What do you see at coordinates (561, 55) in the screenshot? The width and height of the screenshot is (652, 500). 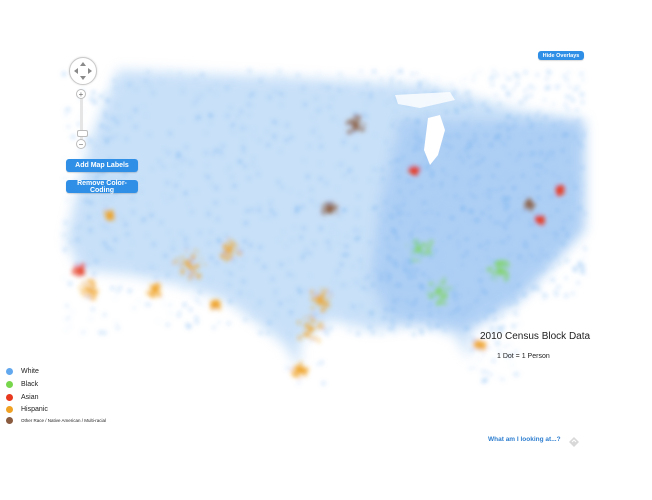 I see `hide-overlays-button: Hide Overlays` at bounding box center [561, 55].